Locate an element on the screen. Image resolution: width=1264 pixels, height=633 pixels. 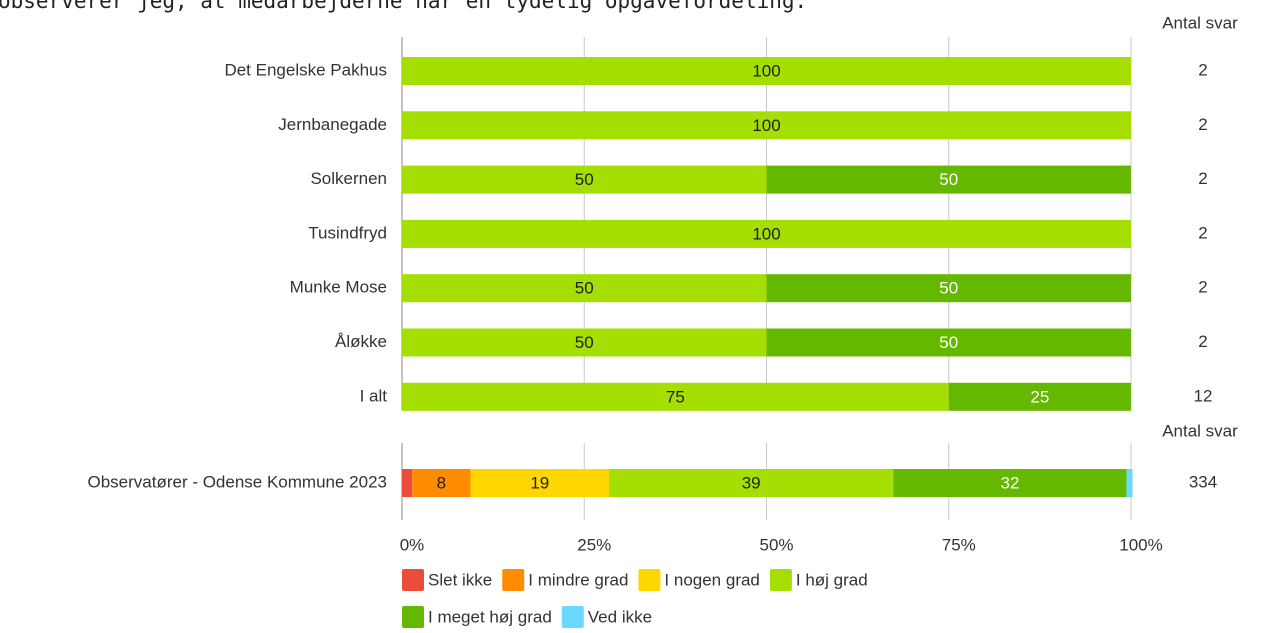
category-label: Observatører - Odense Kommune 2023 is located at coordinates (237, 481).